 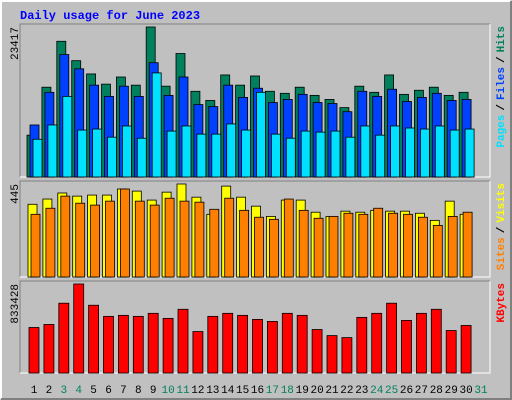 What do you see at coordinates (391, 391) in the screenshot?
I see `x-tick-label: 25` at bounding box center [391, 391].